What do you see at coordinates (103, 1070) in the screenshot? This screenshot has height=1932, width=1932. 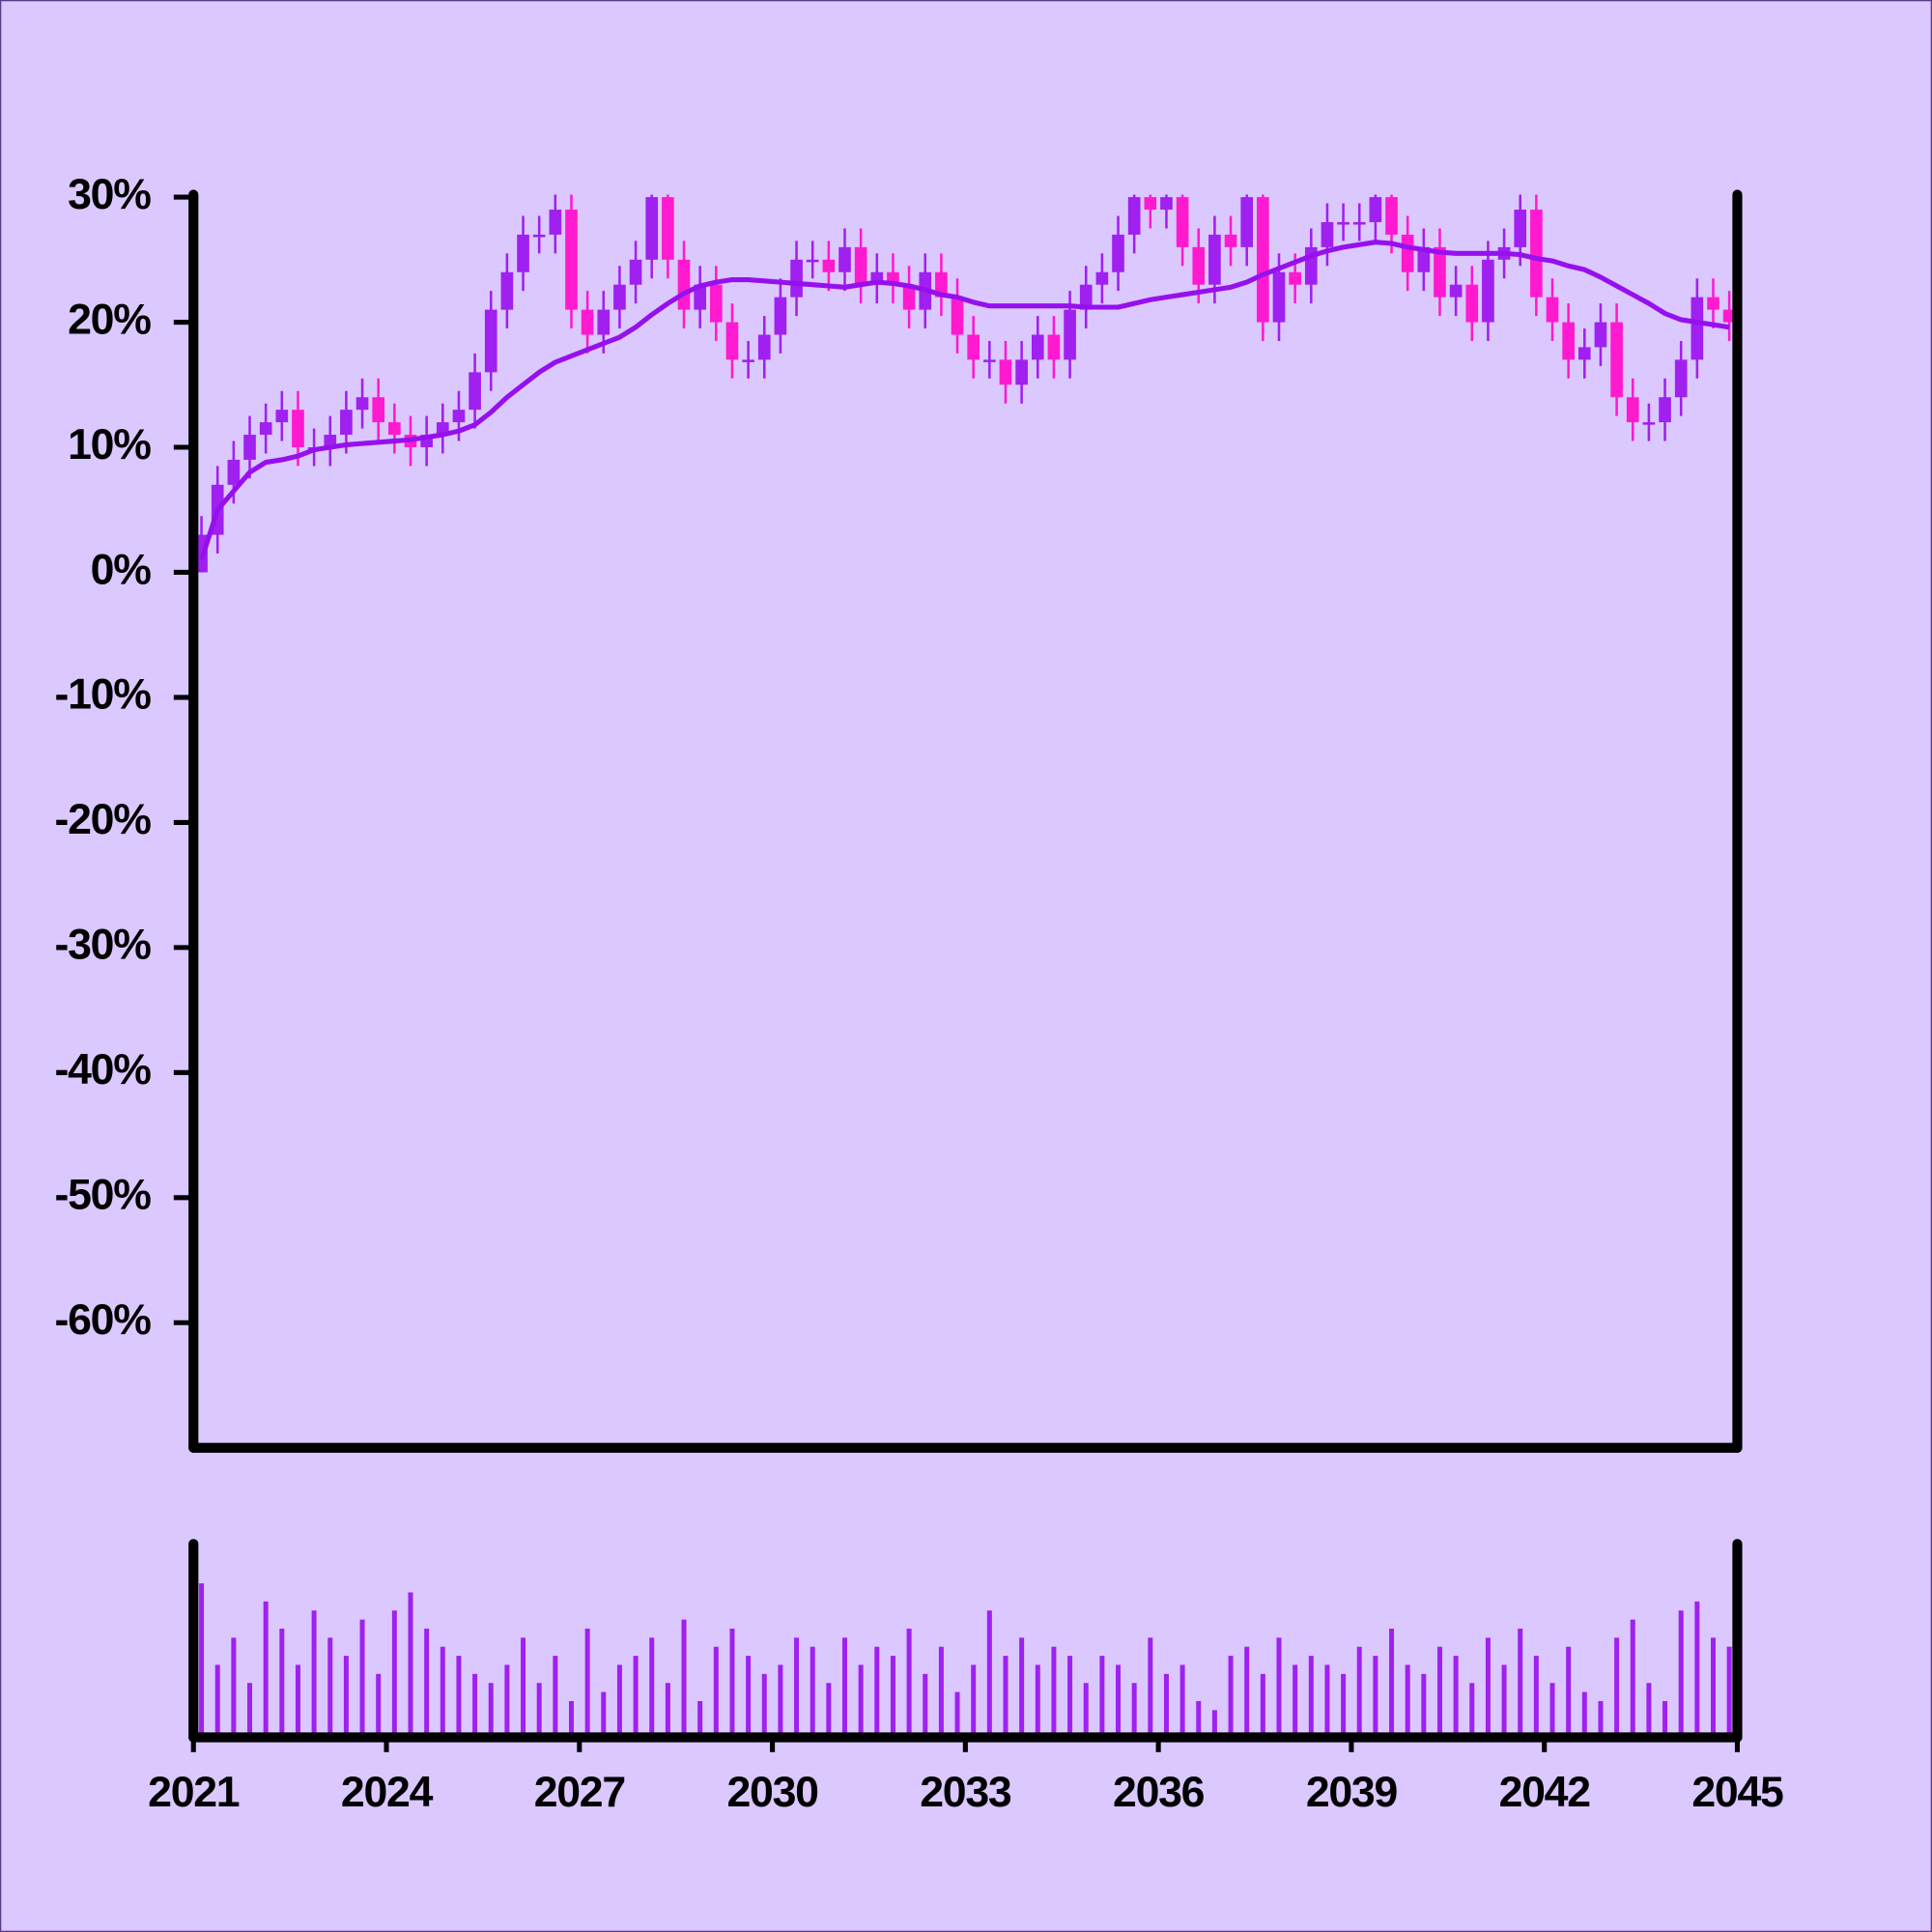 I see `y-tick-label: -40%` at bounding box center [103, 1070].